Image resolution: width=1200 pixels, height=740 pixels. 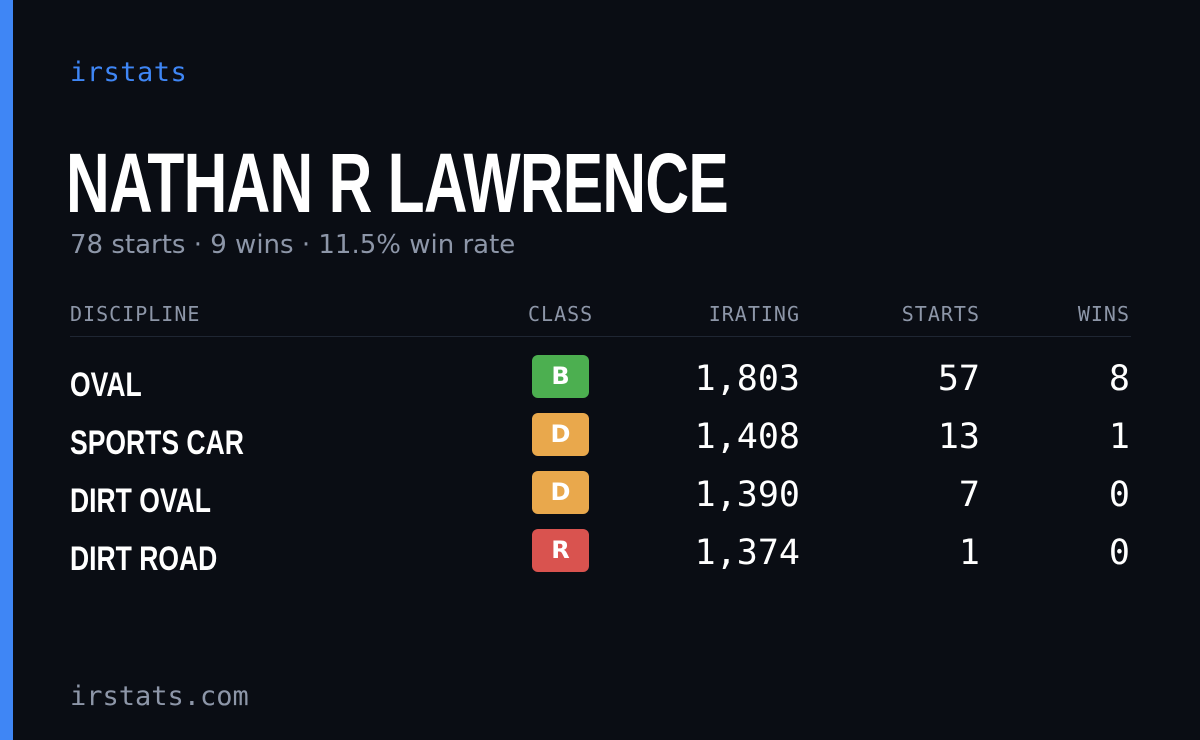 What do you see at coordinates (144, 559) in the screenshot?
I see `discipline-name: DIRT ROAD` at bounding box center [144, 559].